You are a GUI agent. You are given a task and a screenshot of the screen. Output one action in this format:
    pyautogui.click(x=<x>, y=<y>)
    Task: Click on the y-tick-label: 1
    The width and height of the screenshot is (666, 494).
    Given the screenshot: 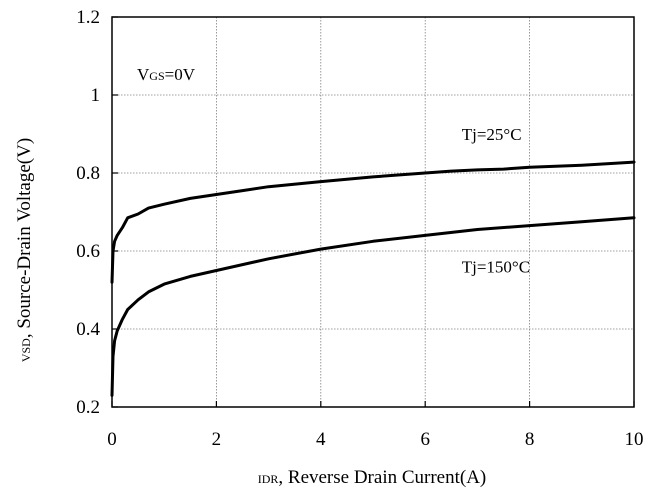 What is the action you would take?
    pyautogui.click(x=96, y=95)
    